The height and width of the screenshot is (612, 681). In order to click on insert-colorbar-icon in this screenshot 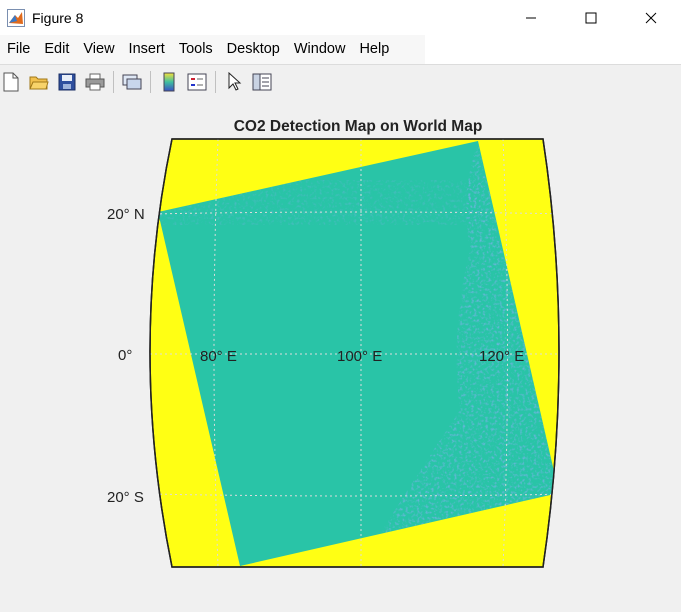, I will do `click(169, 82)`.